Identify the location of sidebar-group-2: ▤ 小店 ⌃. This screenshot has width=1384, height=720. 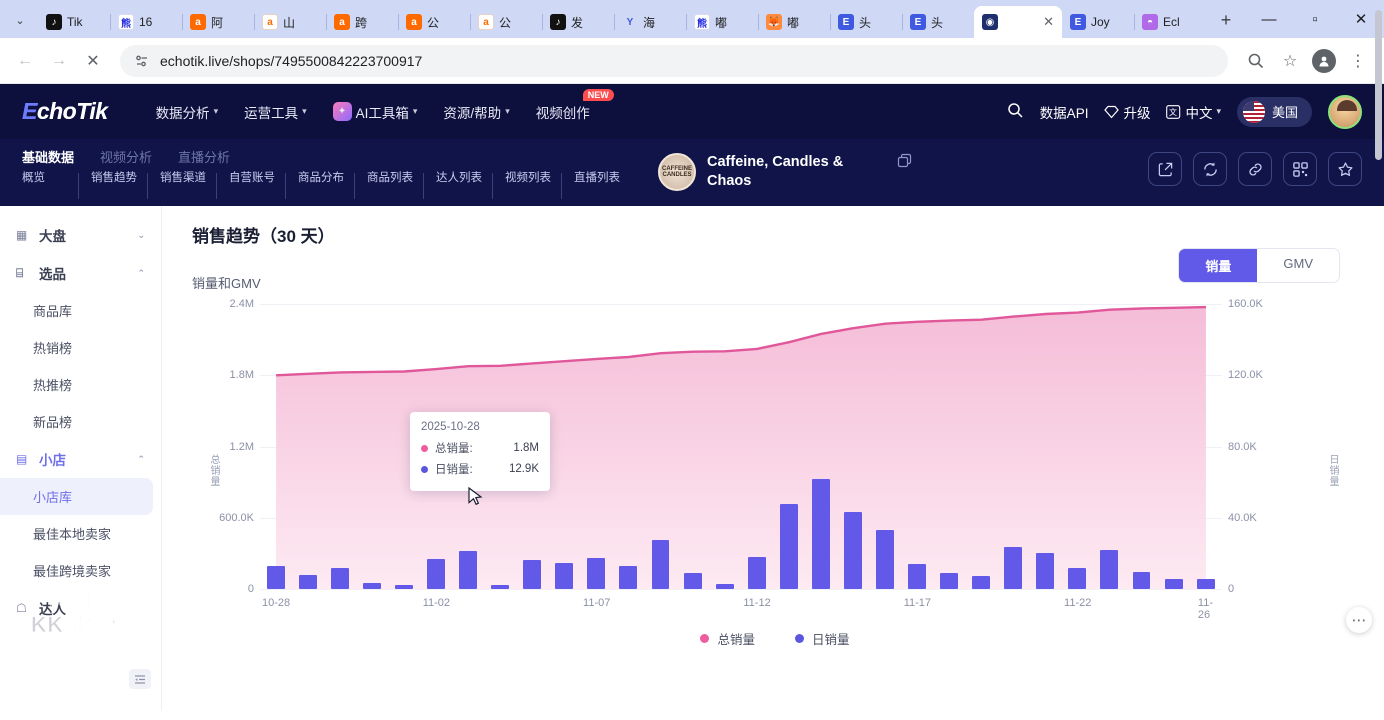
(80, 459).